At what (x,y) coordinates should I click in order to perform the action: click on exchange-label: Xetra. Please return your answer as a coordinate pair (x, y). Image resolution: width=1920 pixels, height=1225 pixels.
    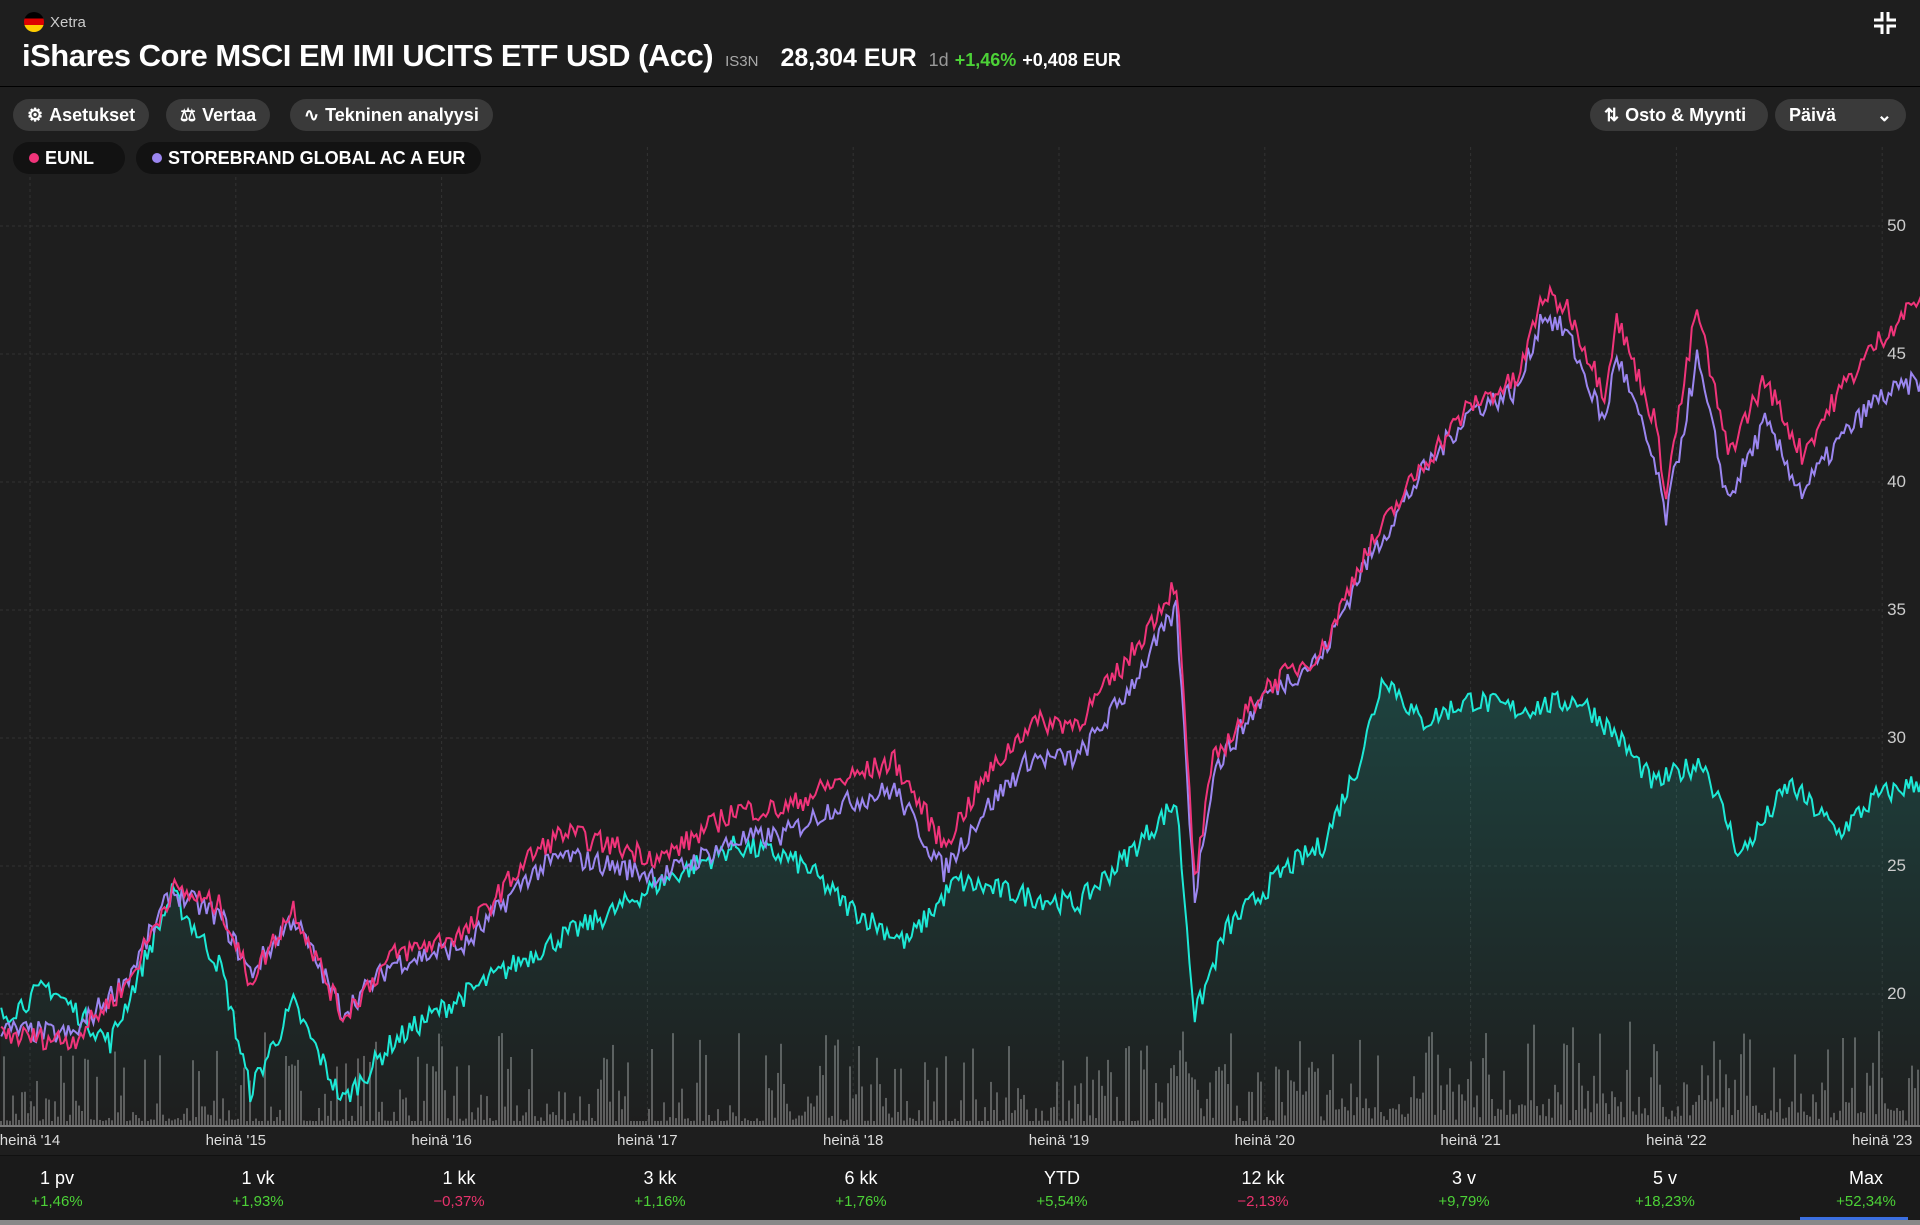
    Looking at the image, I should click on (68, 22).